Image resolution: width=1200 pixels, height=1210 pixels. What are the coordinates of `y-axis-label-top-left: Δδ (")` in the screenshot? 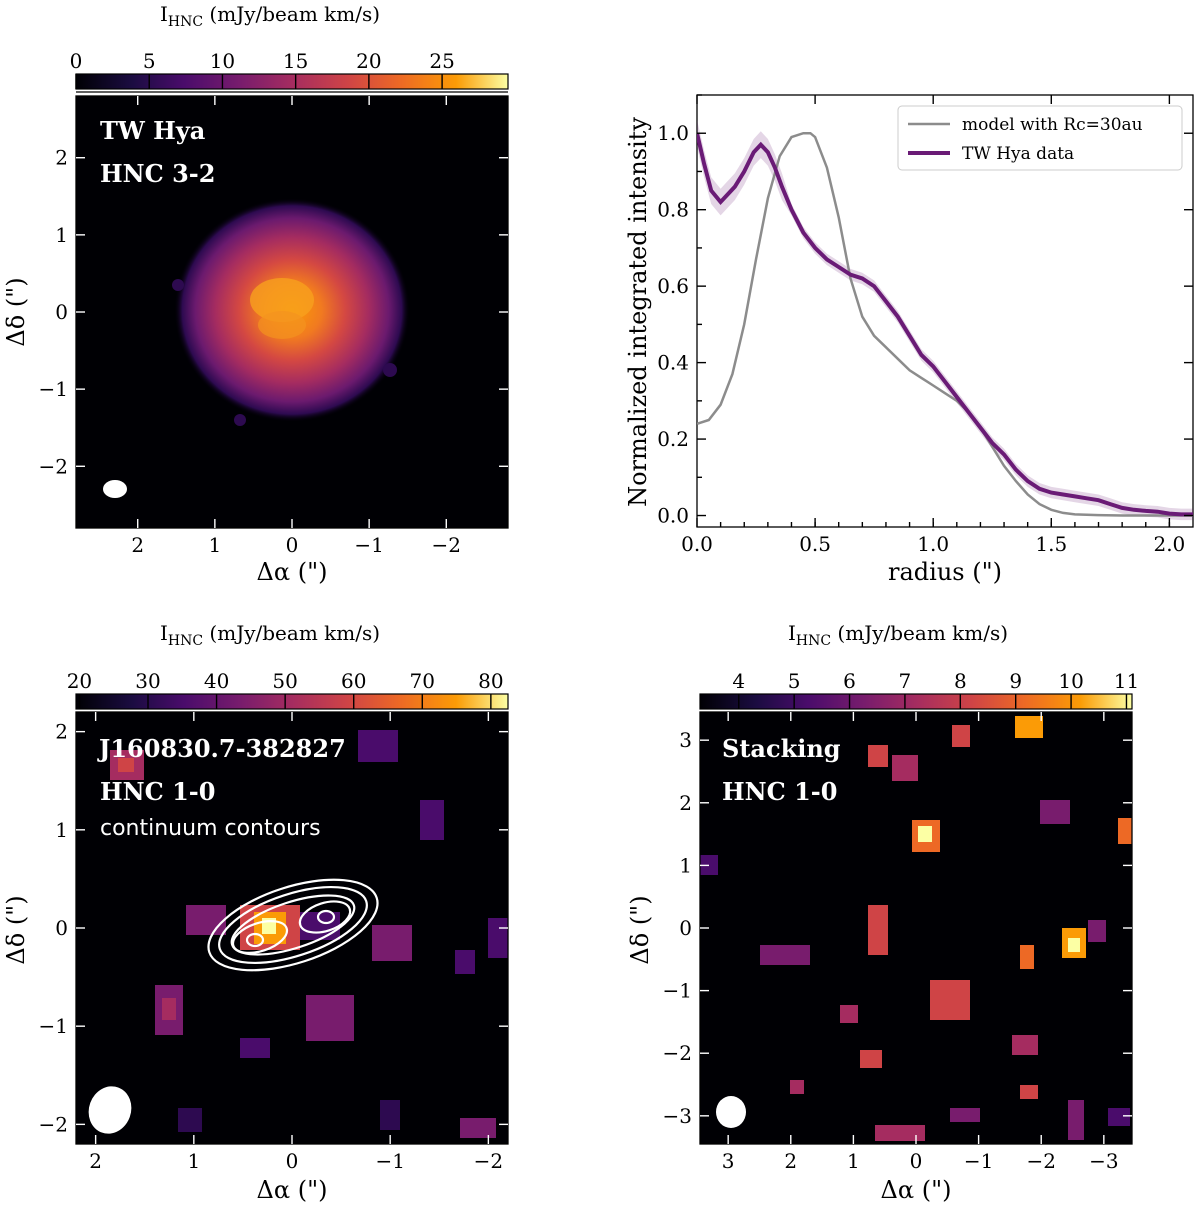 It's located at (16, 311).